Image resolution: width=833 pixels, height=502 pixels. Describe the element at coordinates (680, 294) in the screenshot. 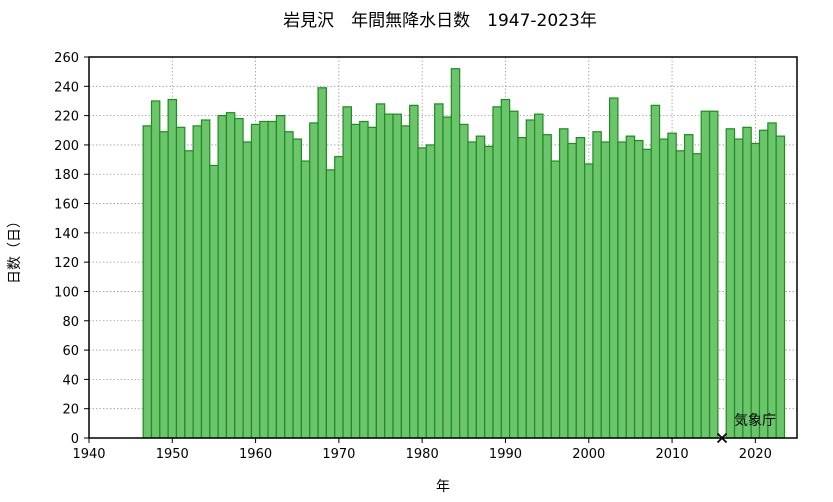

I see `bar-2011` at that location.